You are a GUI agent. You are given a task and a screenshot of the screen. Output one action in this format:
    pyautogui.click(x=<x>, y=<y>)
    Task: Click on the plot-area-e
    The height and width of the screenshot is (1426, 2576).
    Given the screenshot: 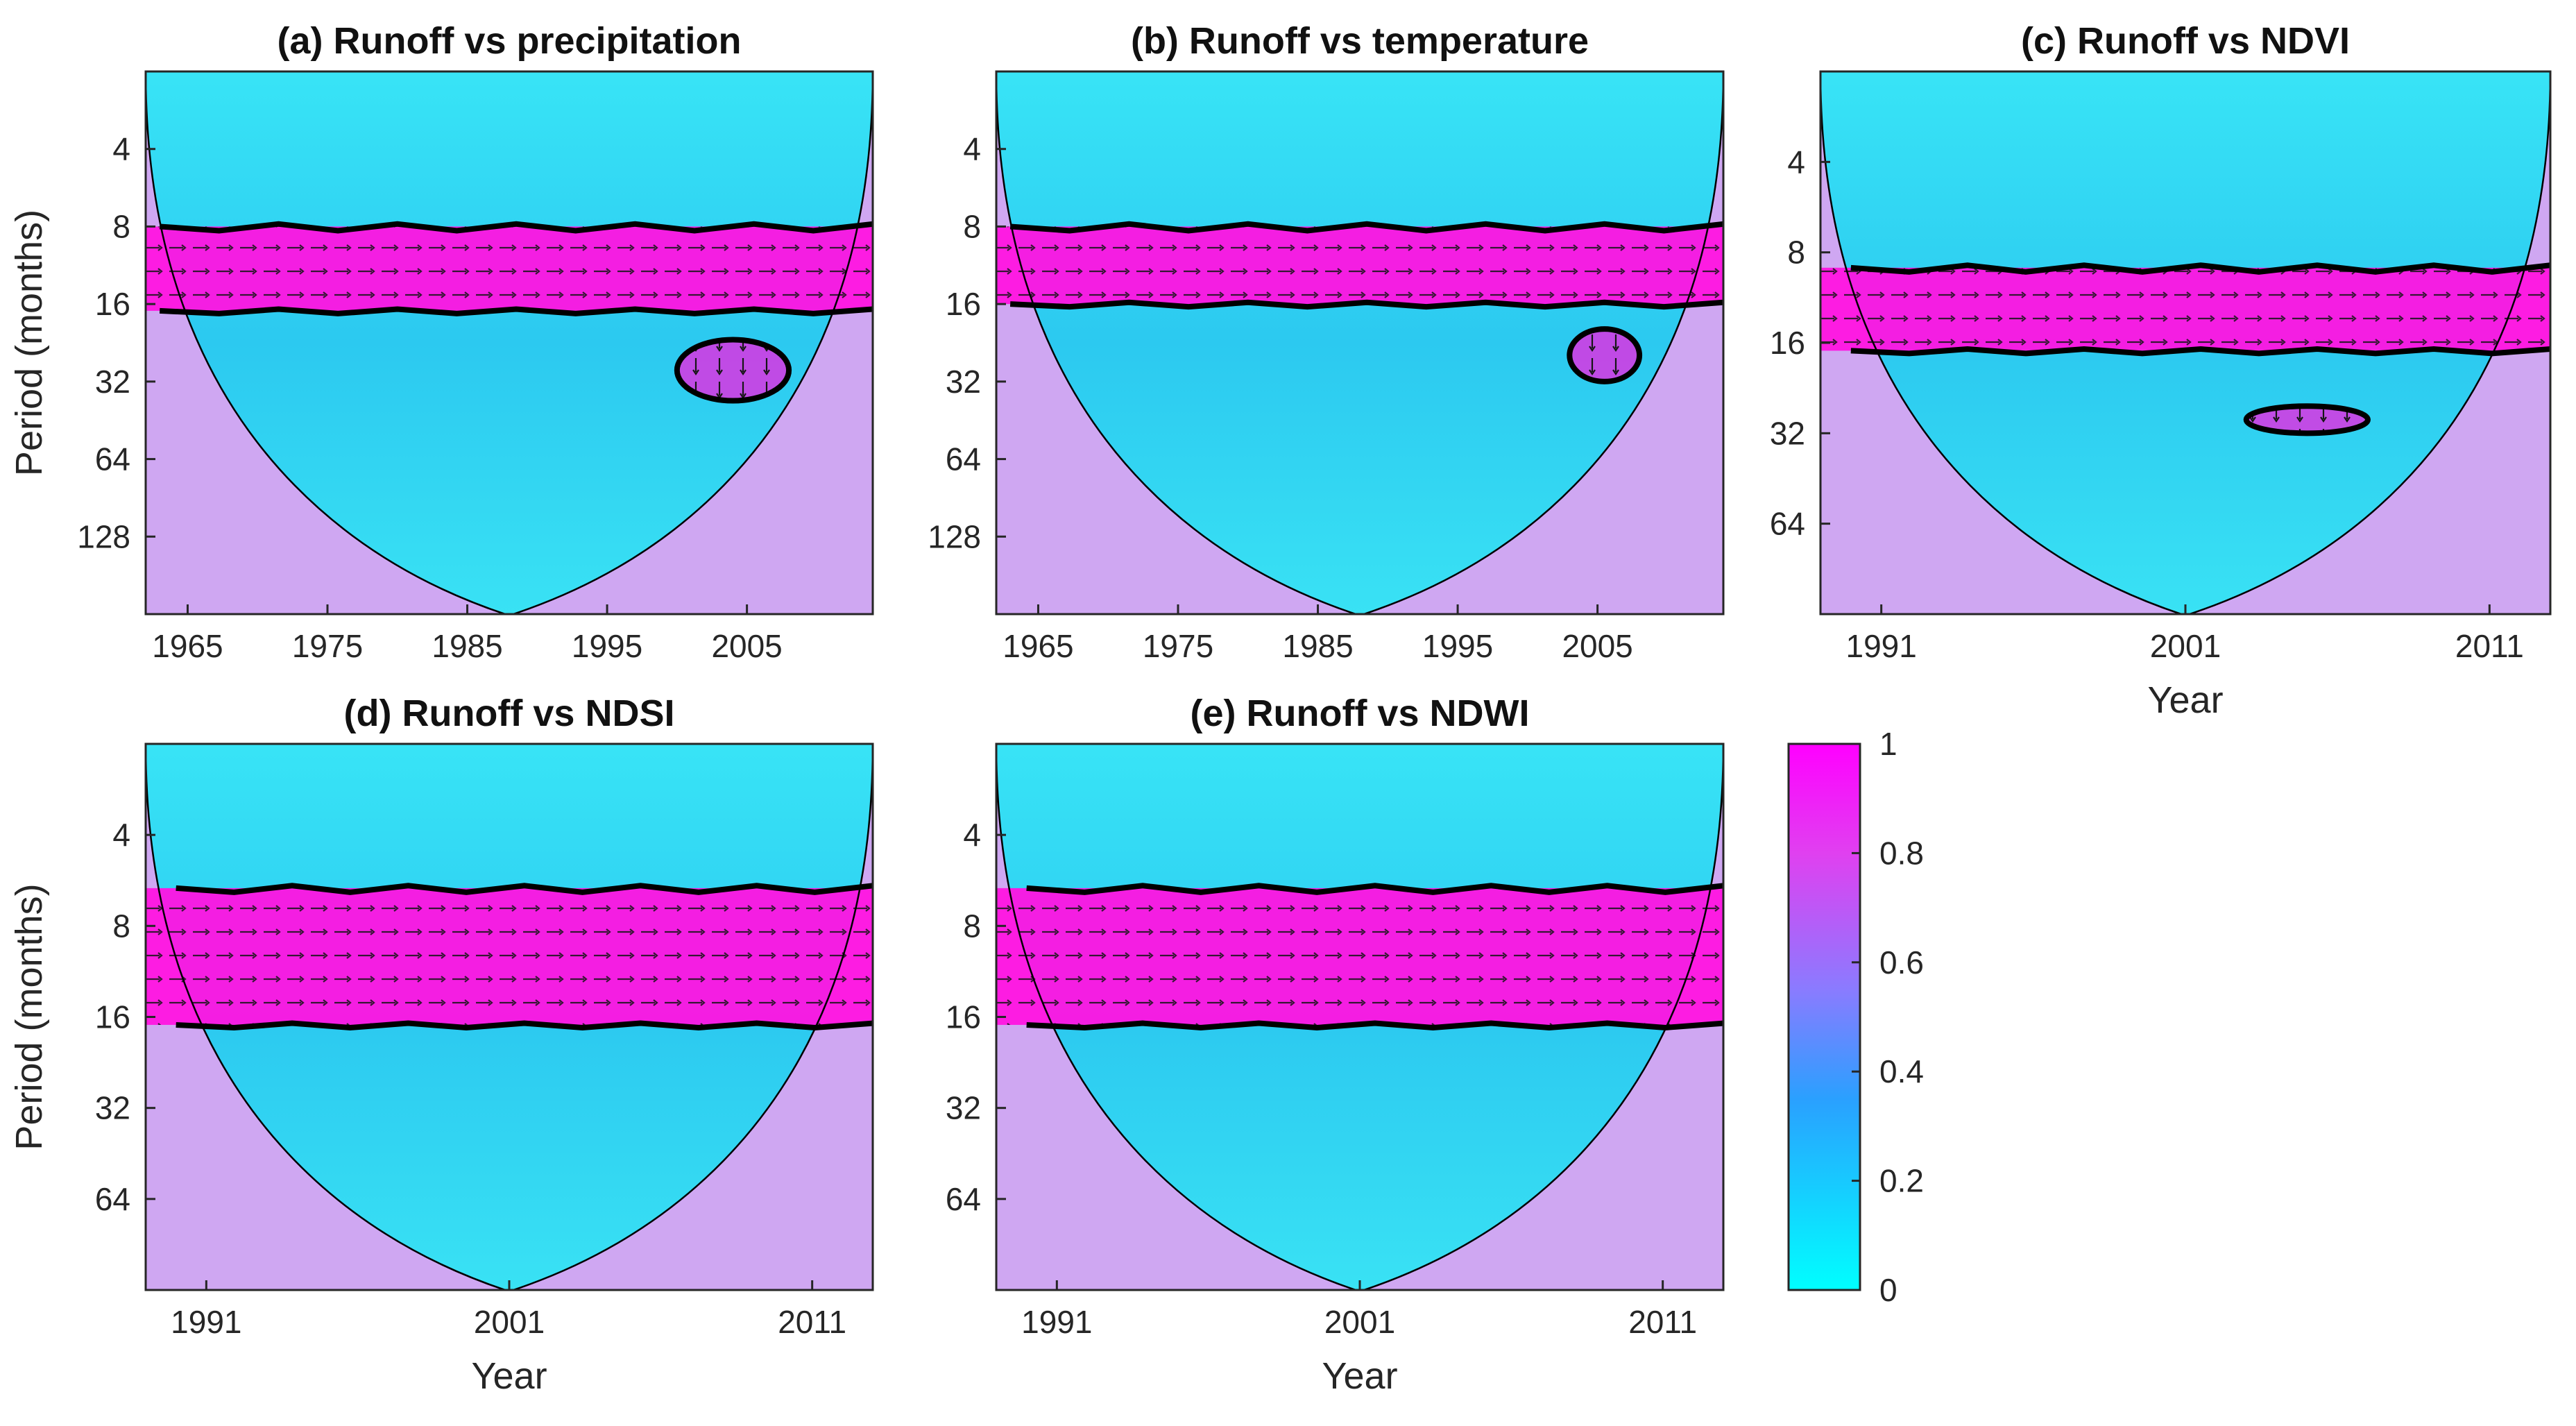 What is the action you would take?
    pyautogui.click(x=1359, y=1017)
    